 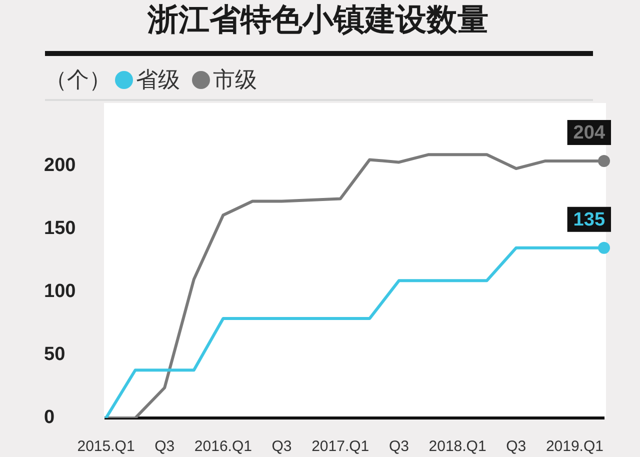 What do you see at coordinates (60, 229) in the screenshot?
I see `y-tick-label: 150` at bounding box center [60, 229].